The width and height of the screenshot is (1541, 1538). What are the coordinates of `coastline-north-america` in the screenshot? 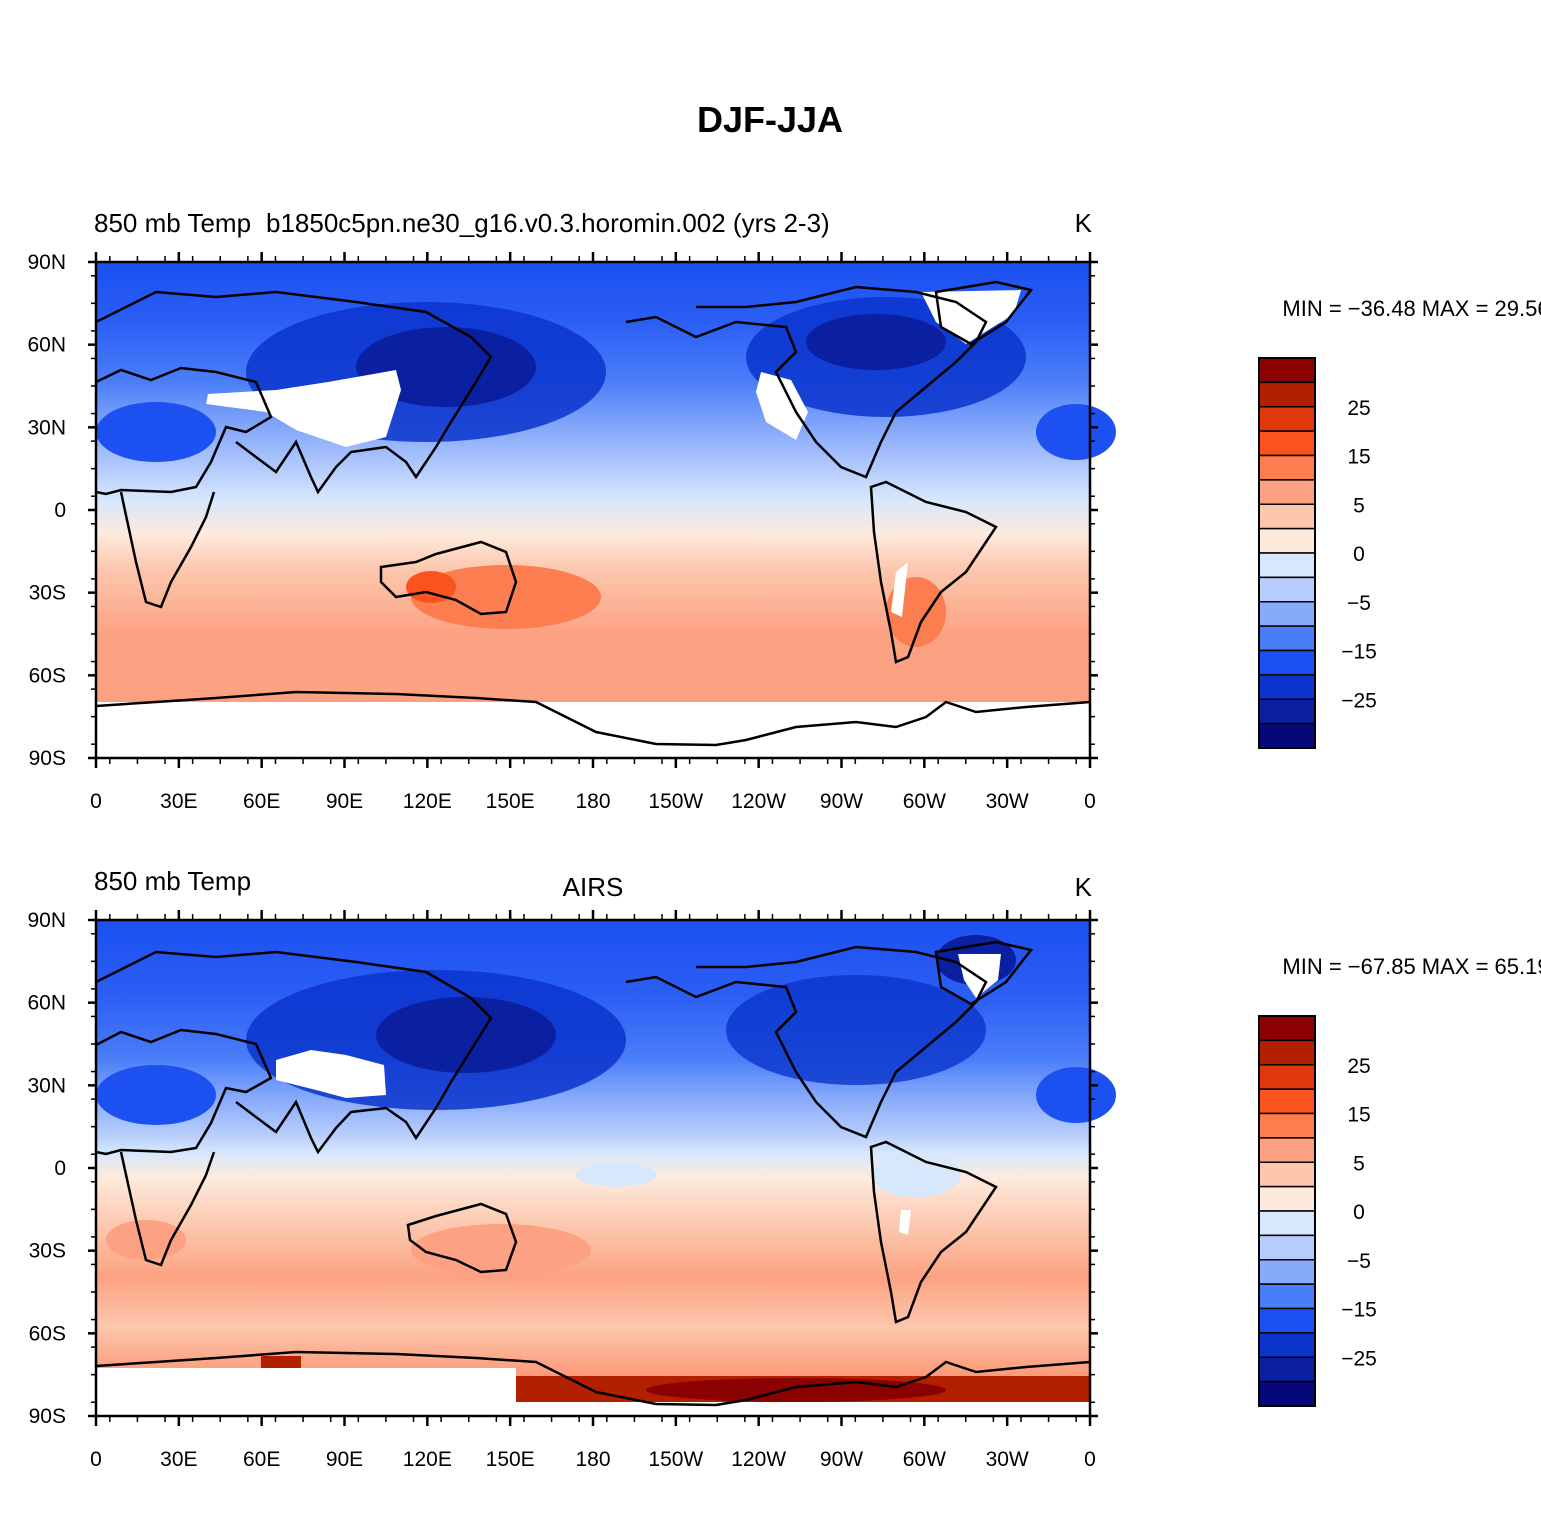 It's located at (806, 382).